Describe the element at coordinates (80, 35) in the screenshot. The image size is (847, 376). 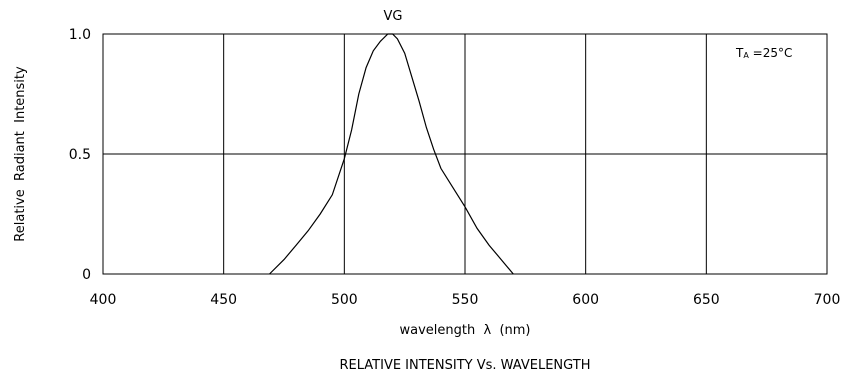
I see `y-tick-label: 1.0` at that location.